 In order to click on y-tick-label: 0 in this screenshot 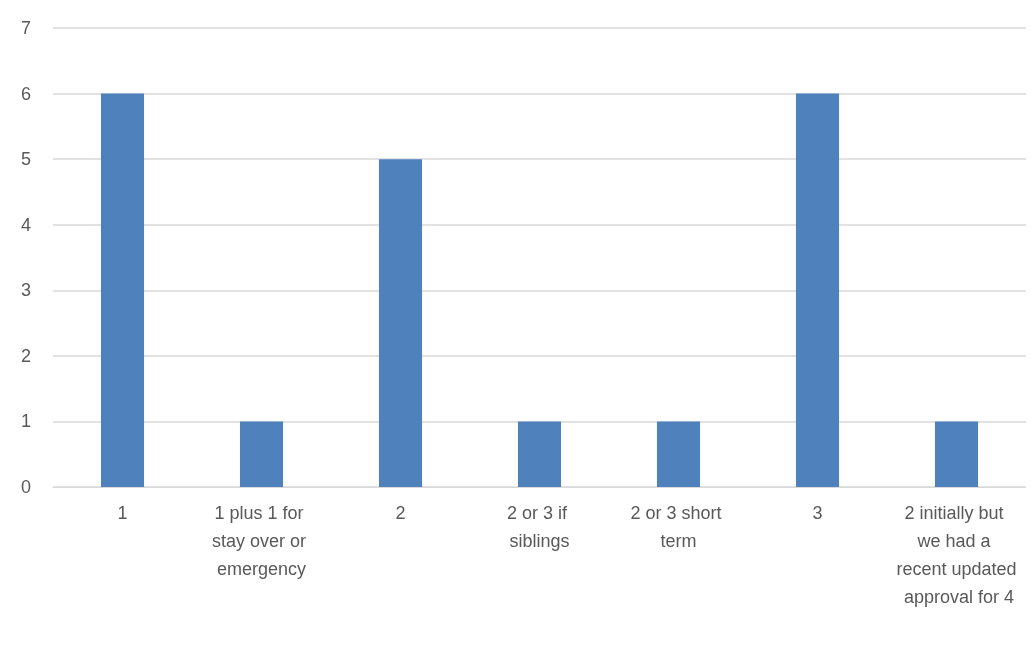, I will do `click(25, 487)`.